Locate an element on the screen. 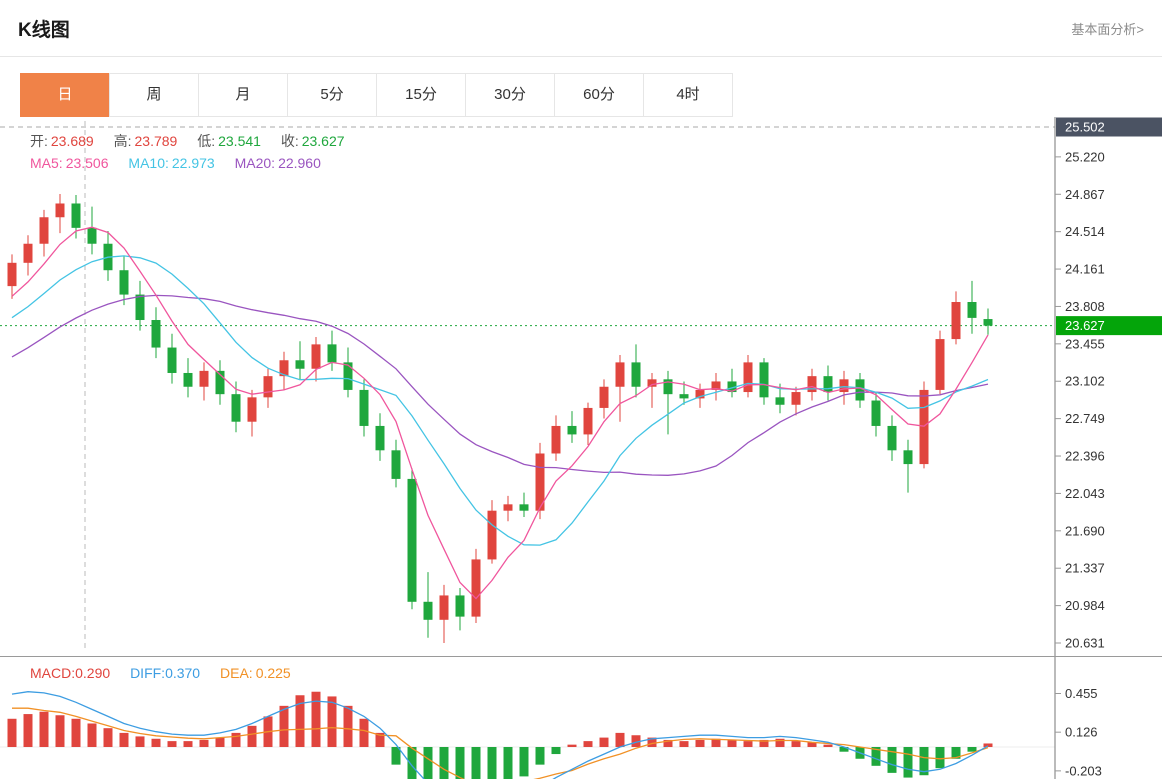 The image size is (1162, 780). close-label: 收: is located at coordinates (289, 141).